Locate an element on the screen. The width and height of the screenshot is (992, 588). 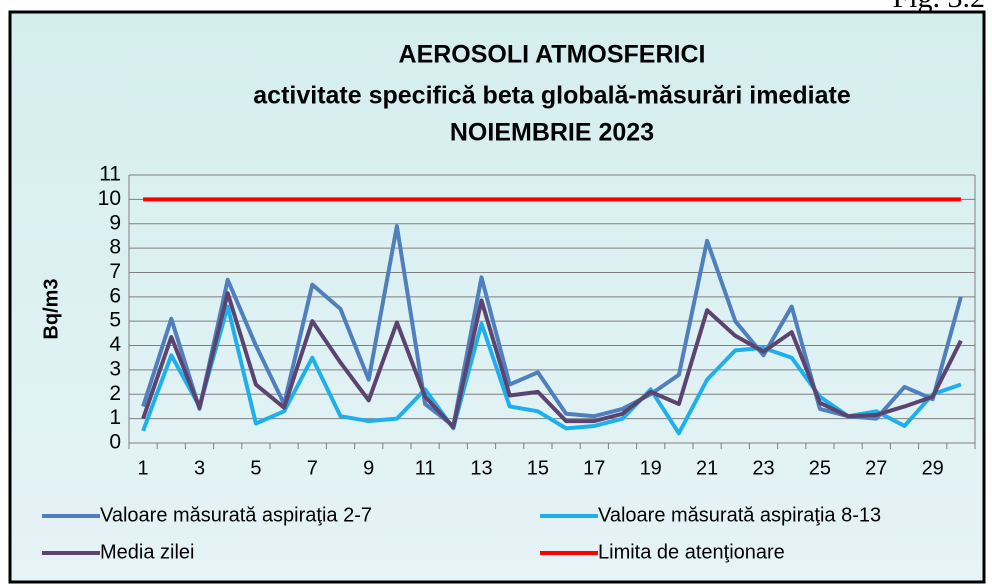
x-tick-label: 5 is located at coordinates (255, 468).